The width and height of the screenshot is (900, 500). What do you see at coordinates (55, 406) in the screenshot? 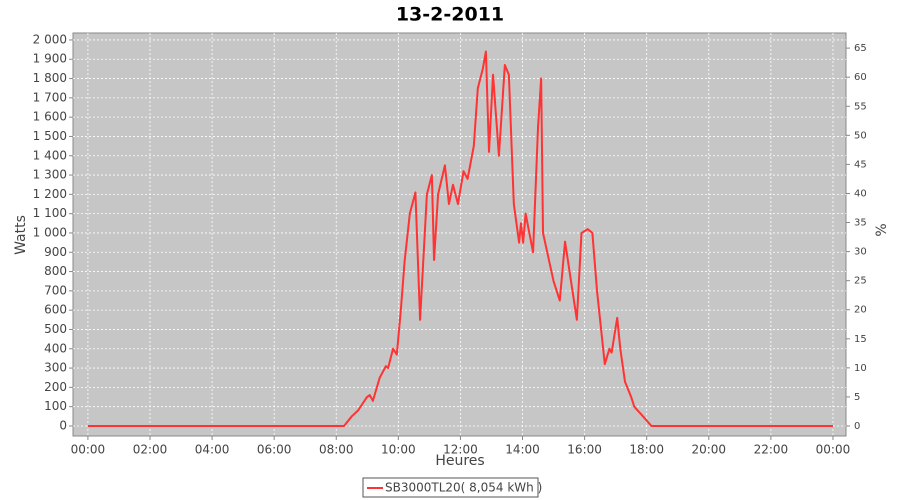
I see `y-tick-label: 100` at bounding box center [55, 406].